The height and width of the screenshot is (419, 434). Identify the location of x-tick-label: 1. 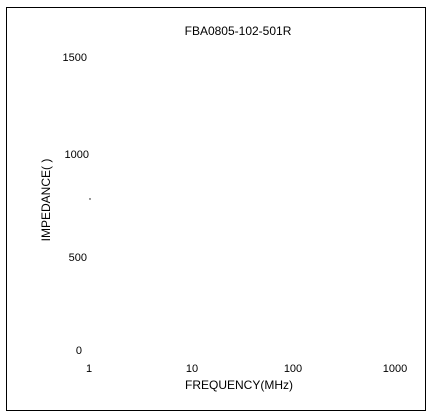
(89, 369).